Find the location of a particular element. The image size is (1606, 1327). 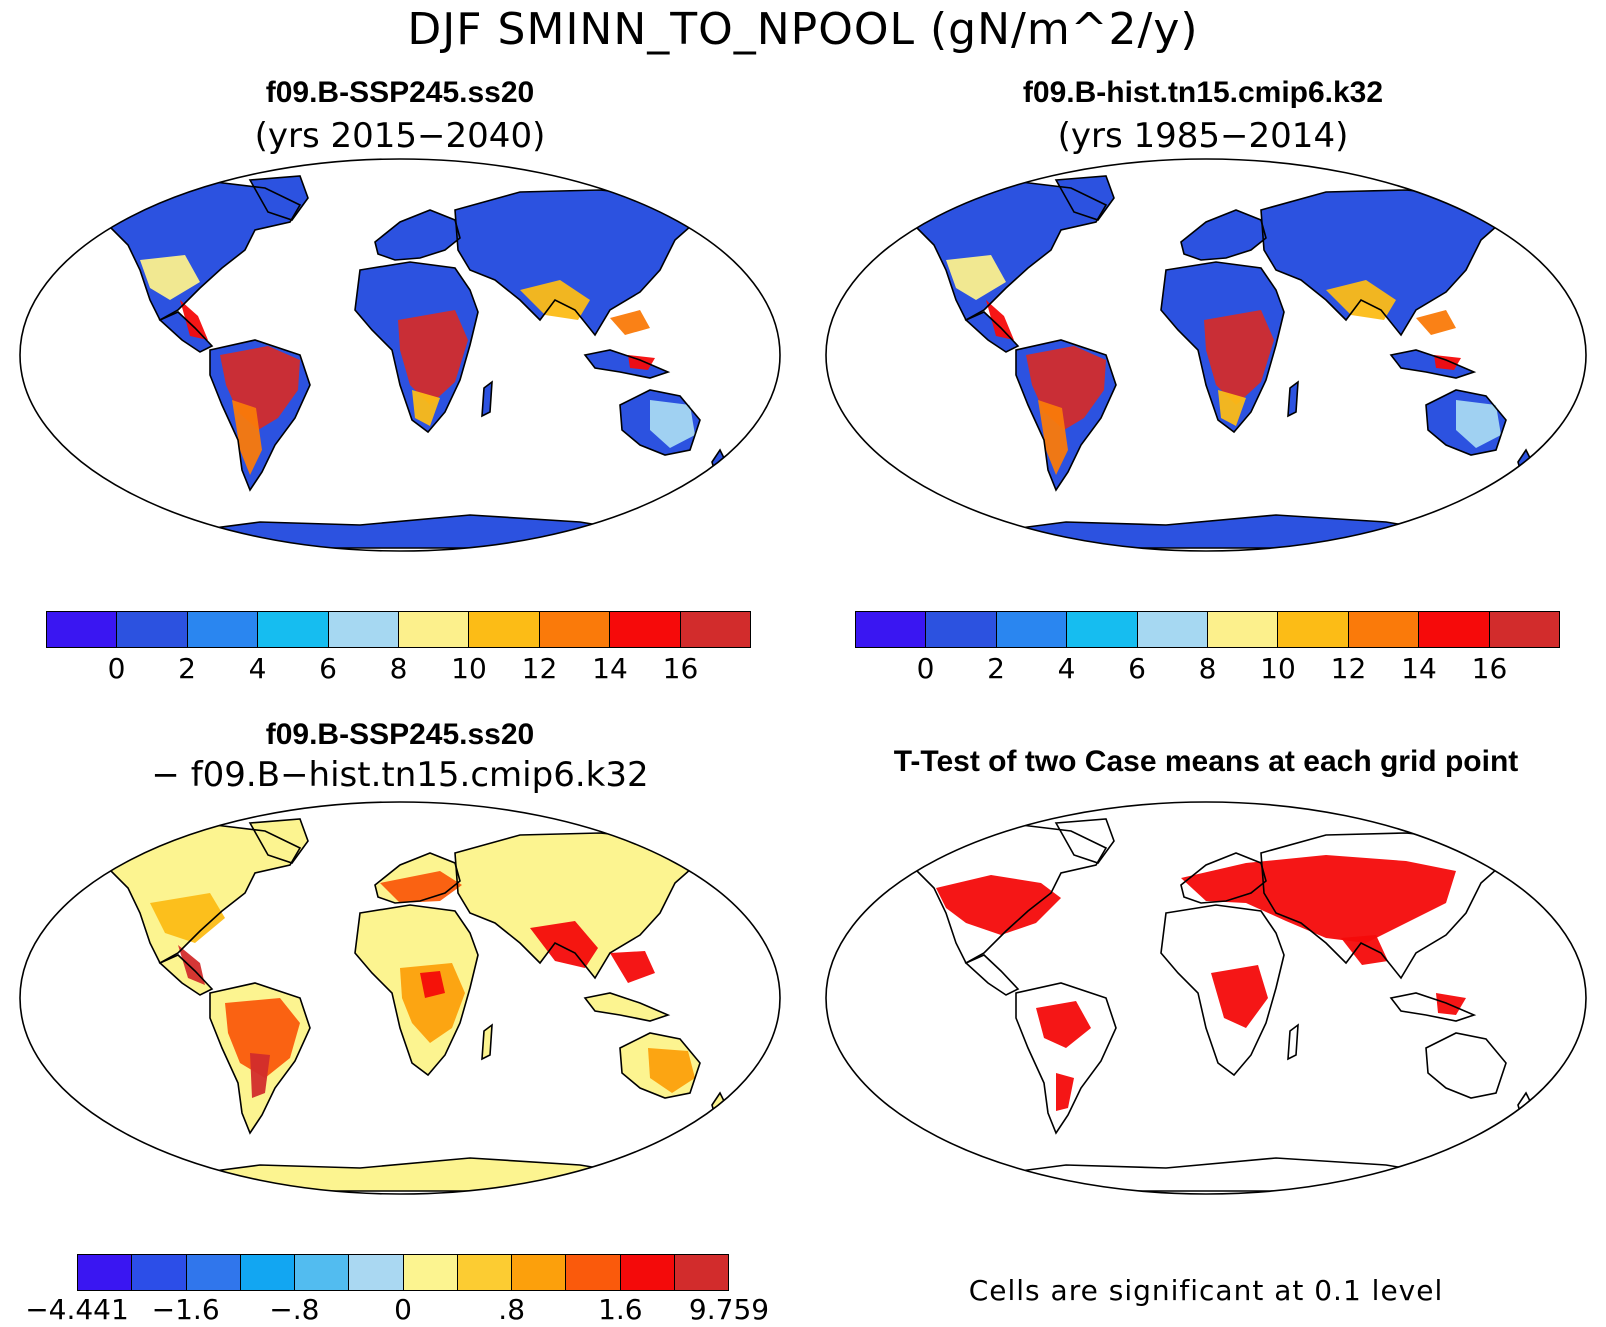

panel-ssp245-subtitle: (yrs 2015−2040) is located at coordinates (400, 136).